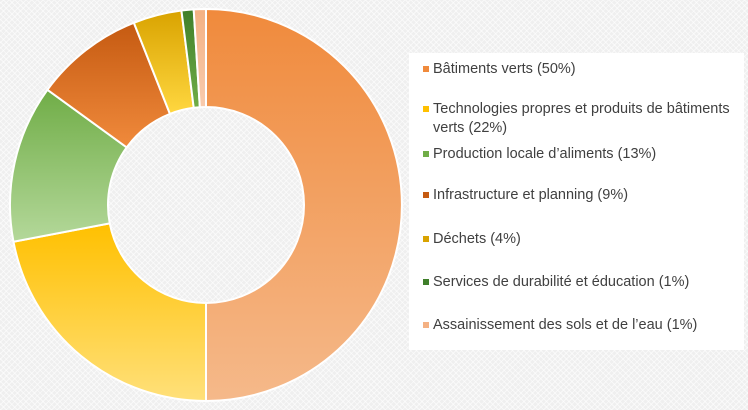  I want to click on legend-label: Infrastructure et planning (9%), so click(531, 195).